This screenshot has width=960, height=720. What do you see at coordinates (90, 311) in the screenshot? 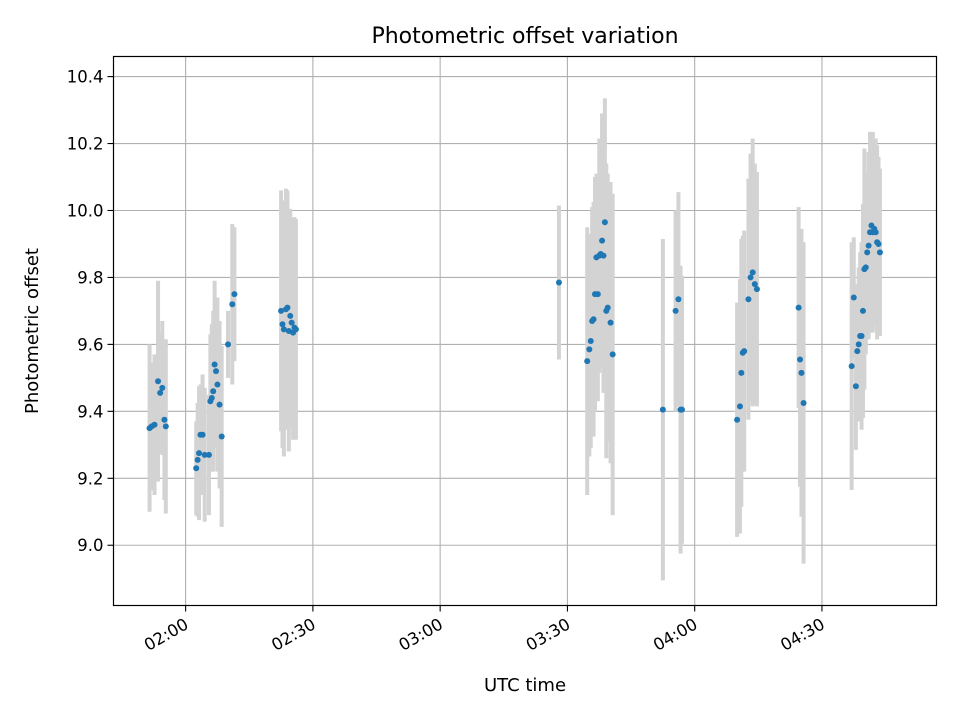
I see `y-axis: 9.0 9.2 9.4 9.6 9.8 10.0 10.2 10.4` at bounding box center [90, 311].